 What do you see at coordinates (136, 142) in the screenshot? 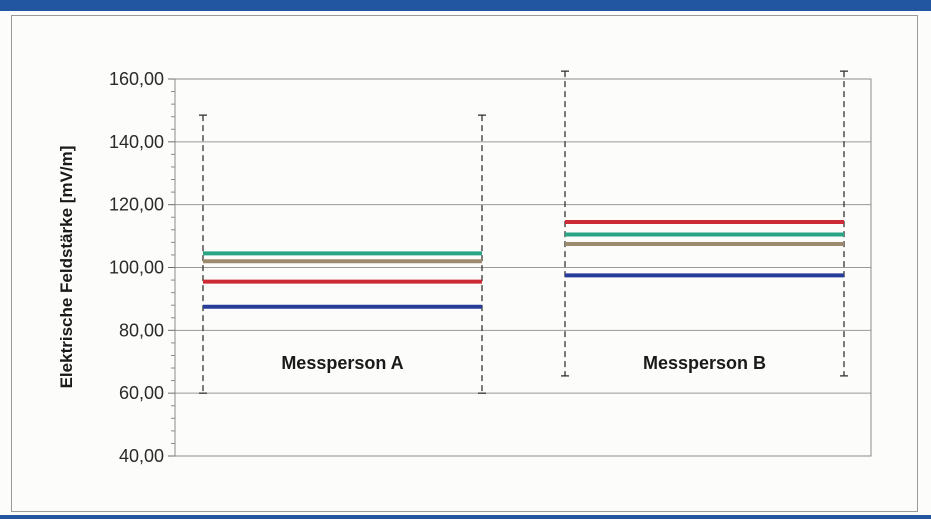
I see `y-tick-label: 140,00` at bounding box center [136, 142].